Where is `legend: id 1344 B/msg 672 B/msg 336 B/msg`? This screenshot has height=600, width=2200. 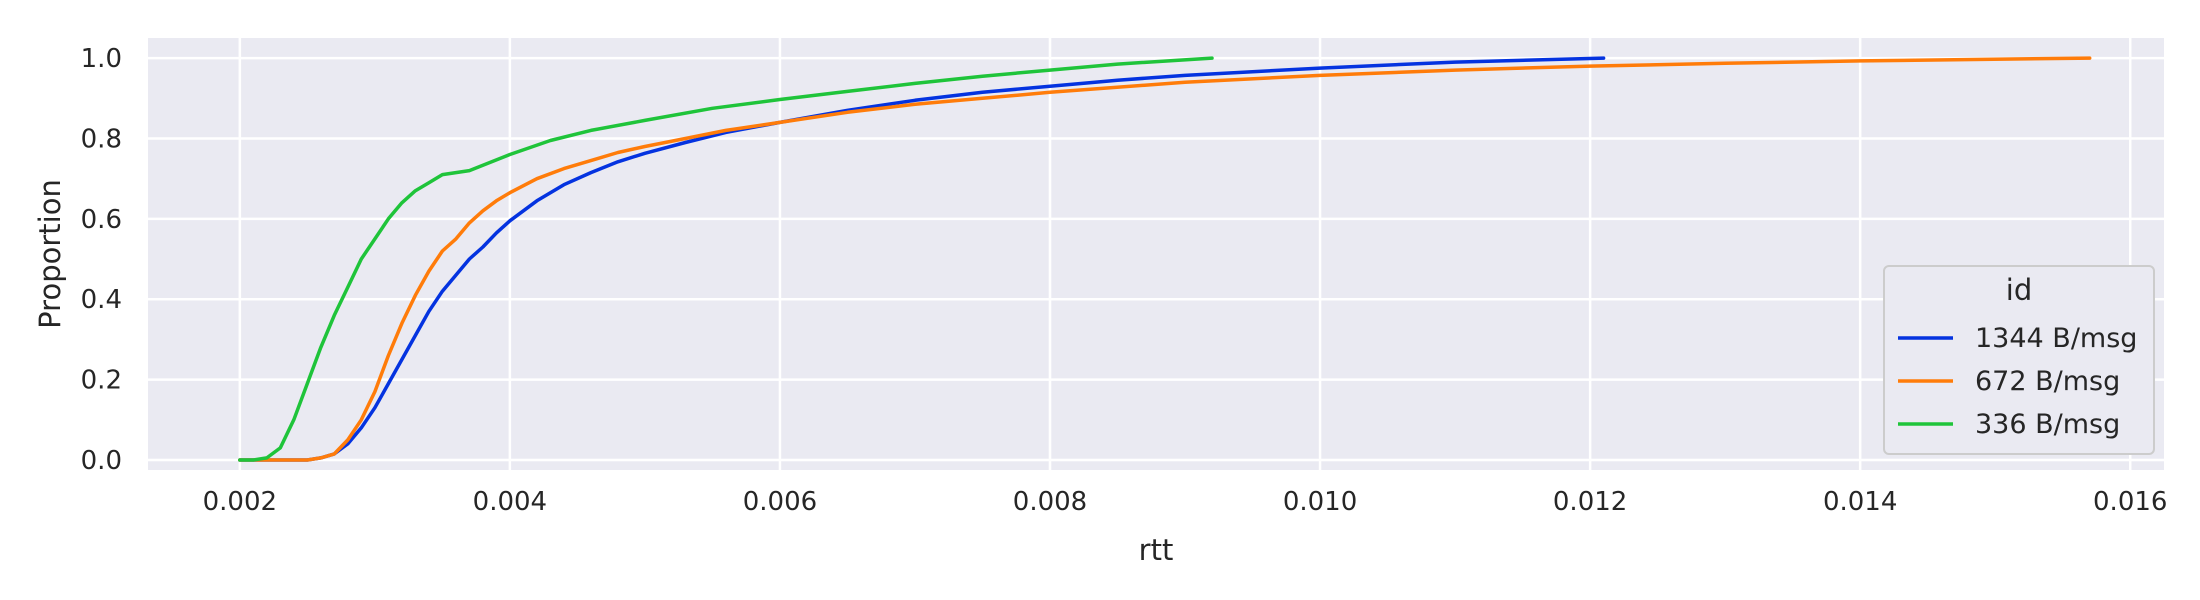
legend: id 1344 B/msg 672 B/msg 336 B/msg is located at coordinates (2019, 360).